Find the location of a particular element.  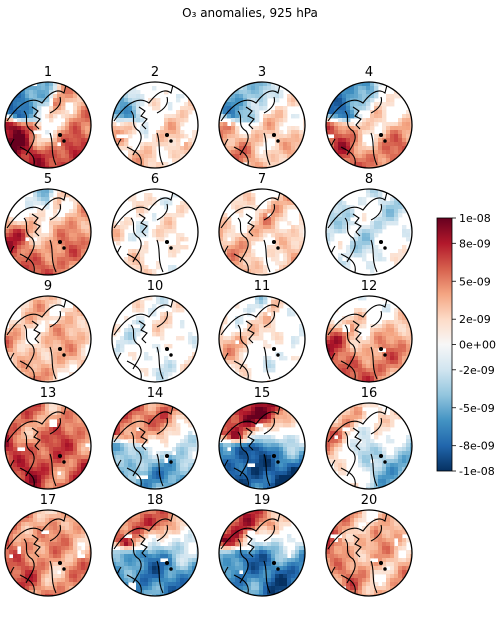

panel-10: 10 is located at coordinates (155, 331).